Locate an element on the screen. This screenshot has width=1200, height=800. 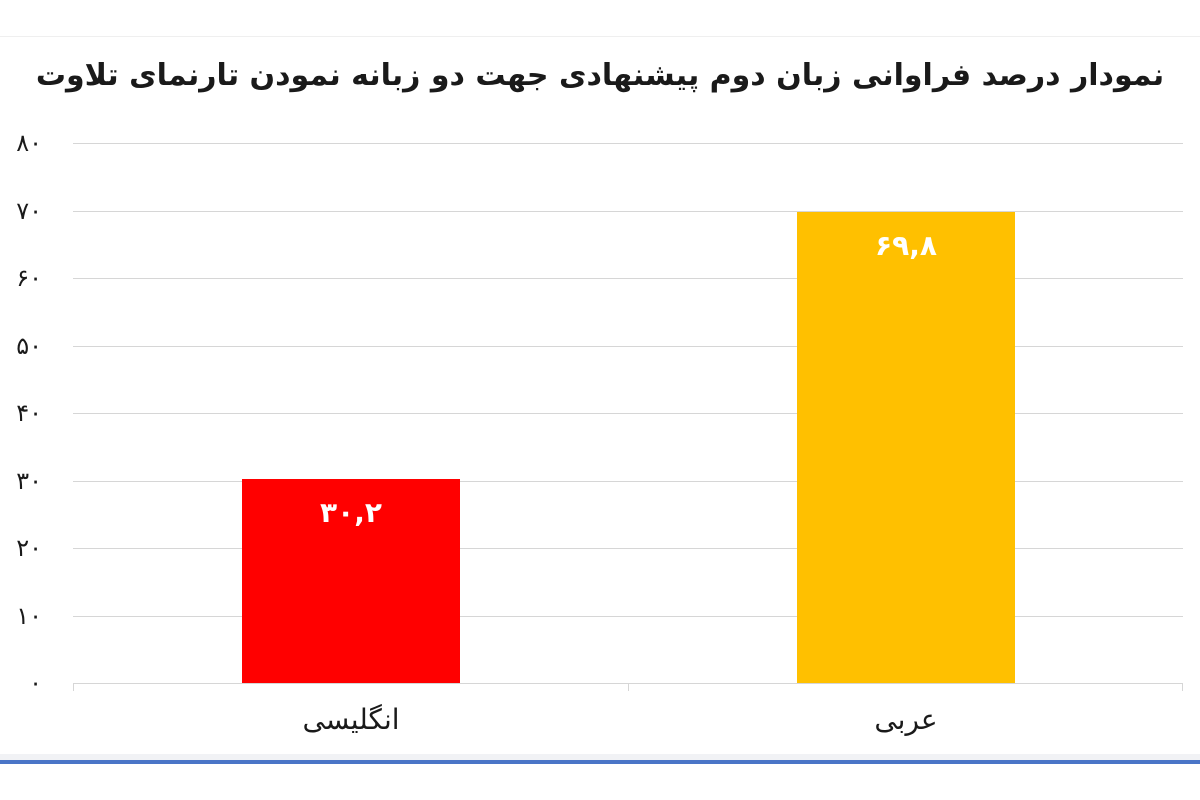
y-axis-tick-label: ۶۰ is located at coordinates (29, 278).